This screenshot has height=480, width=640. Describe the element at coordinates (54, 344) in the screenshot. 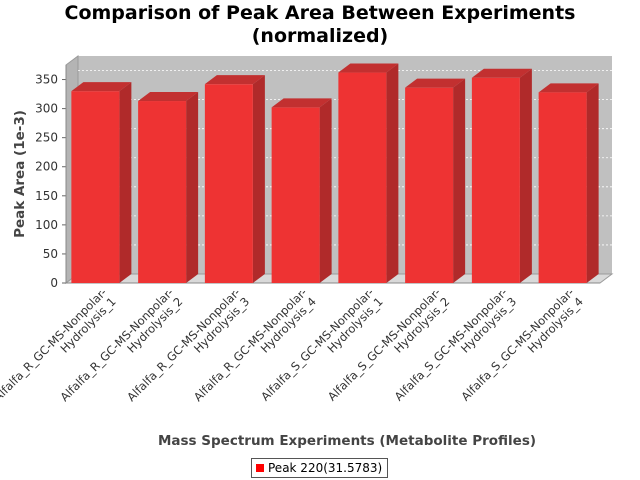

I see `x-tick-label-line: Alfalfa_R_GC-MS-Nonpolar-` at that location.